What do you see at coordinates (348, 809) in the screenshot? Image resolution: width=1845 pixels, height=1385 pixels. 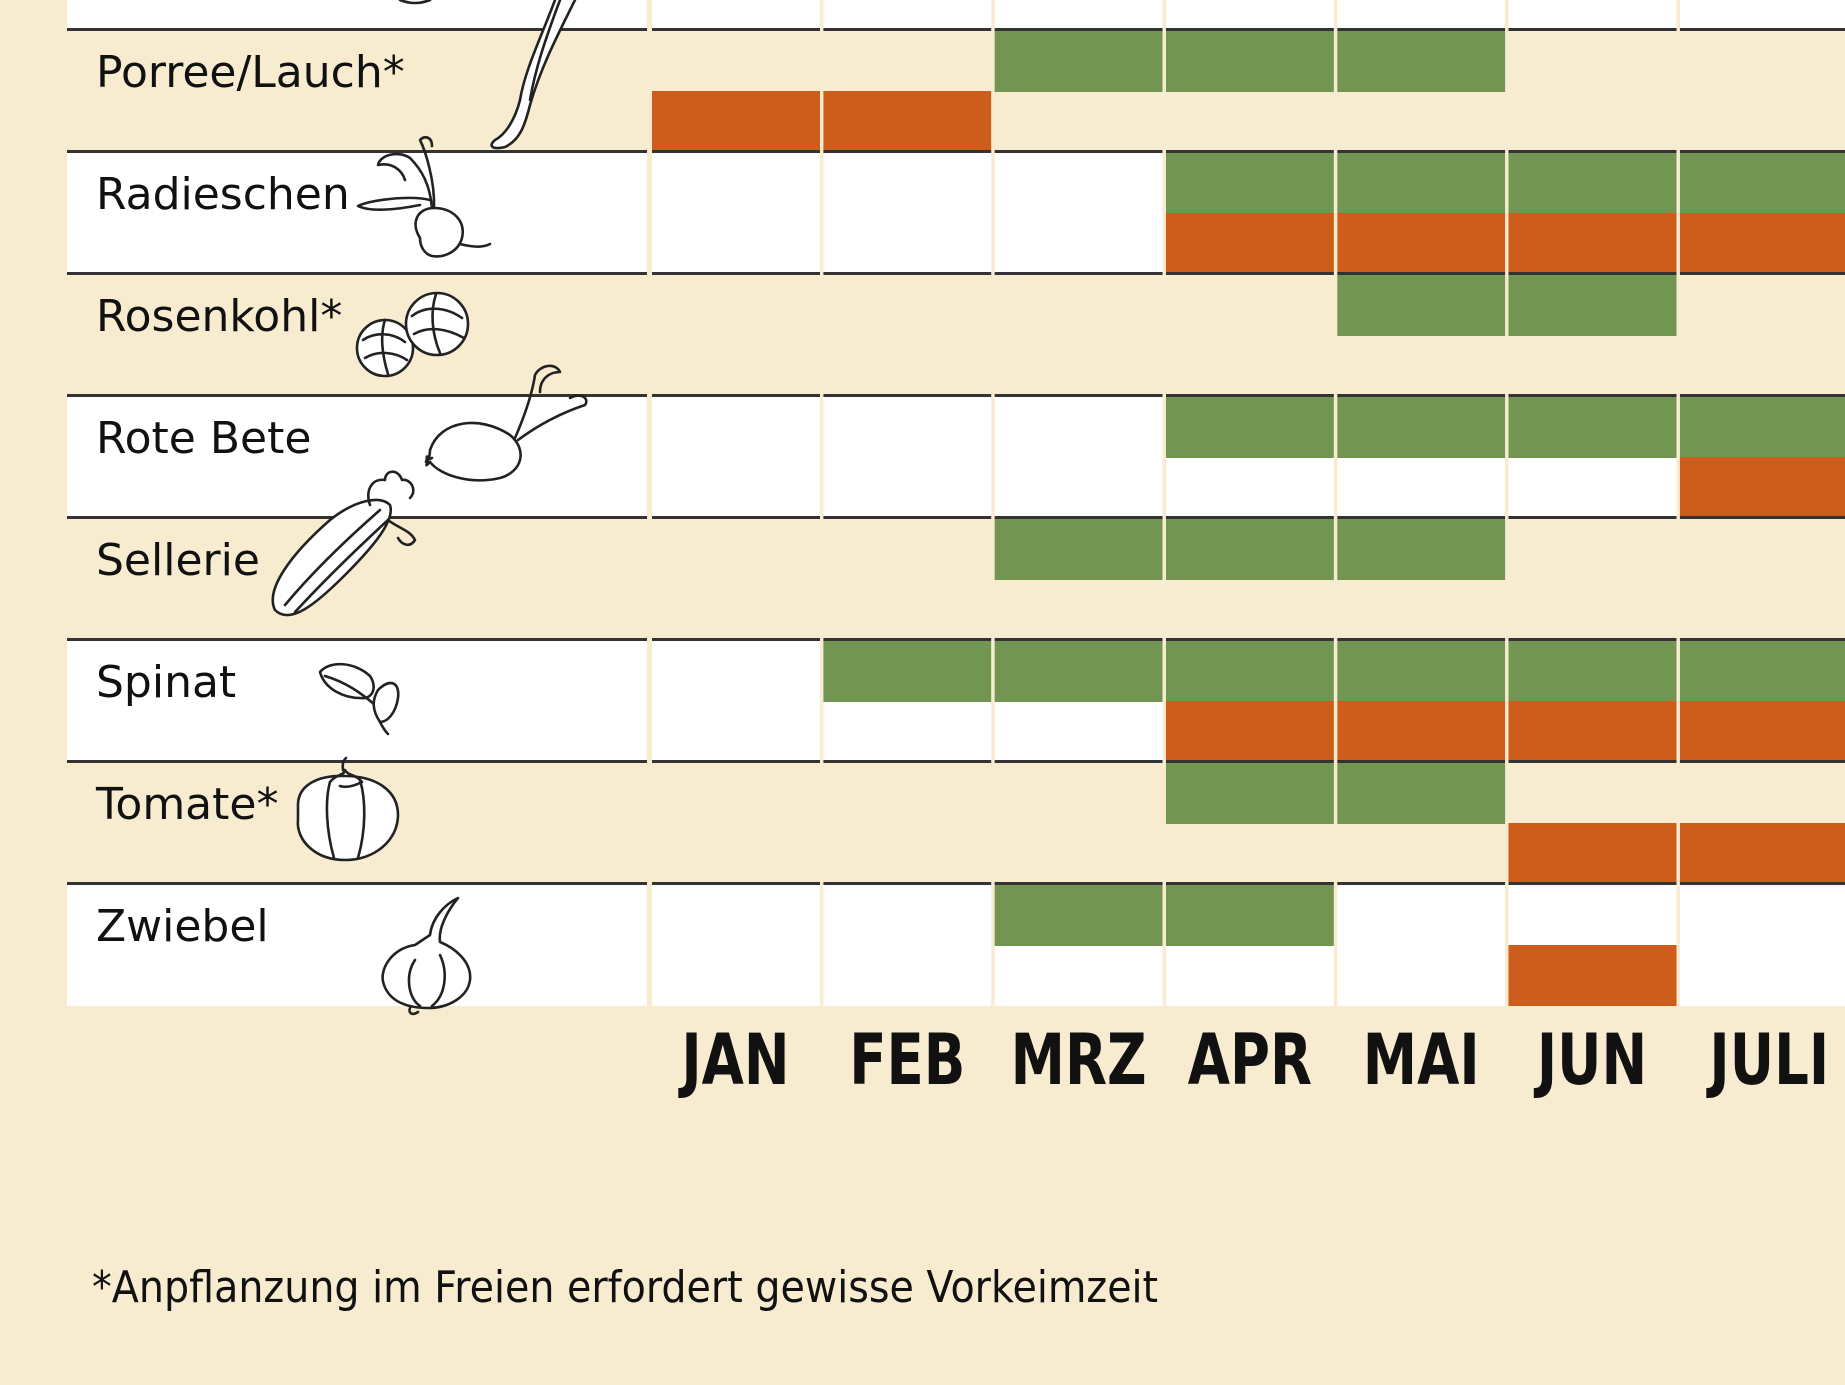 I see `tomato-icon` at bounding box center [348, 809].